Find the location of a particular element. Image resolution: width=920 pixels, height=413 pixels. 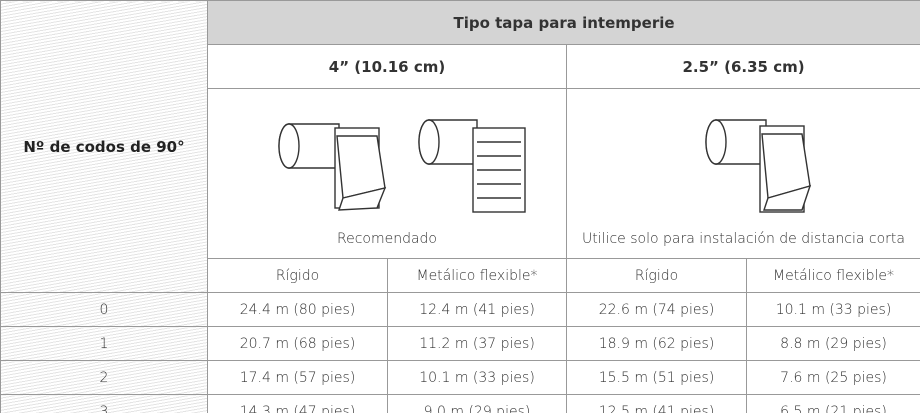

distance: 18.9 m (62 pies) is located at coordinates (656, 343).